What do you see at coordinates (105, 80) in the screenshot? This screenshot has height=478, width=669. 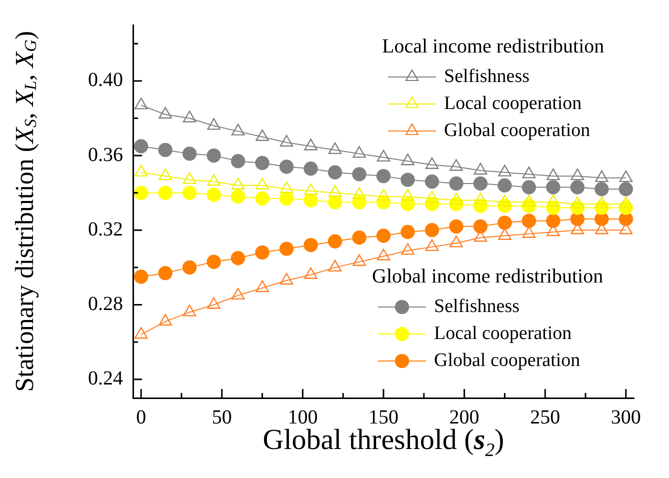 I see `y-tick-label: 0.40` at bounding box center [105, 80].